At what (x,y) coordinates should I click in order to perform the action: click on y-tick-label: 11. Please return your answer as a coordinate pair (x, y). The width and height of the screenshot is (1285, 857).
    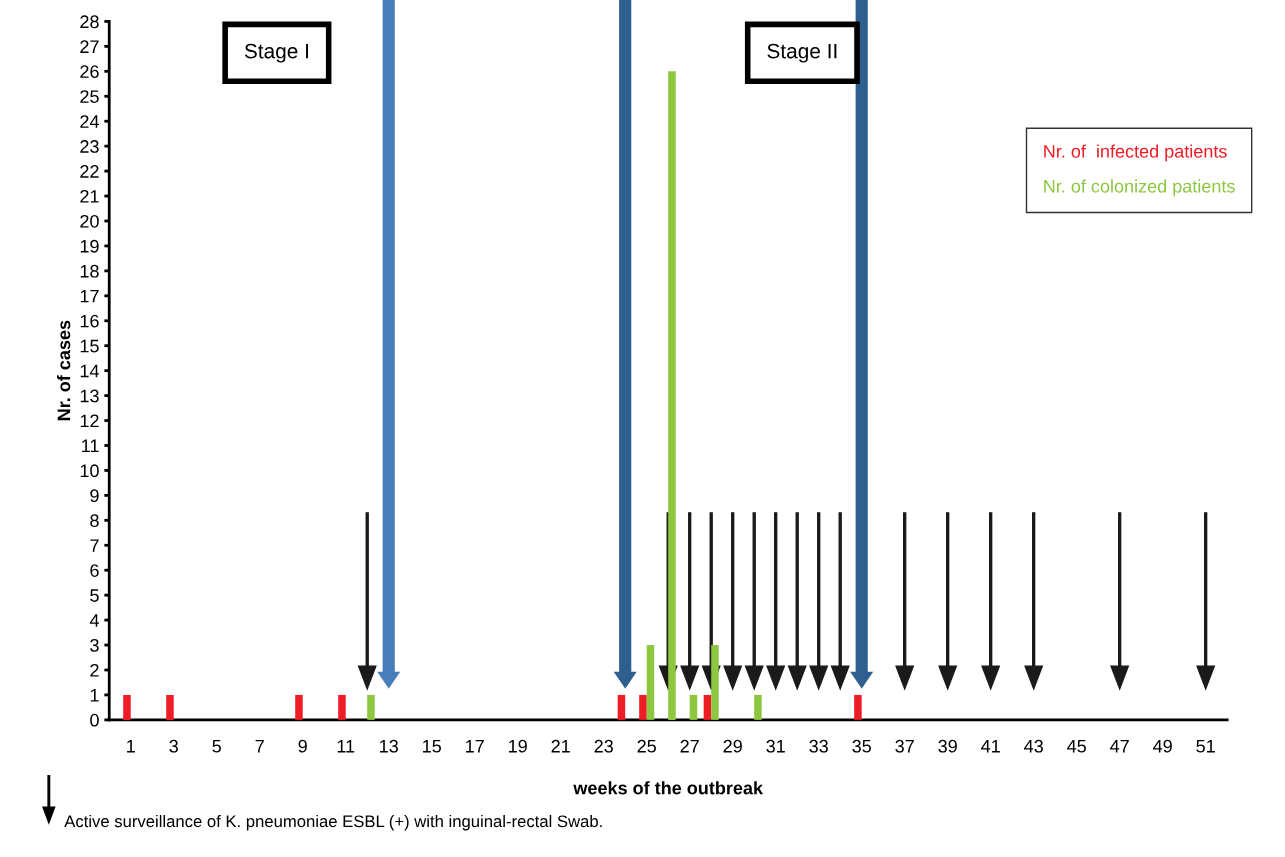
    Looking at the image, I should click on (90, 446).